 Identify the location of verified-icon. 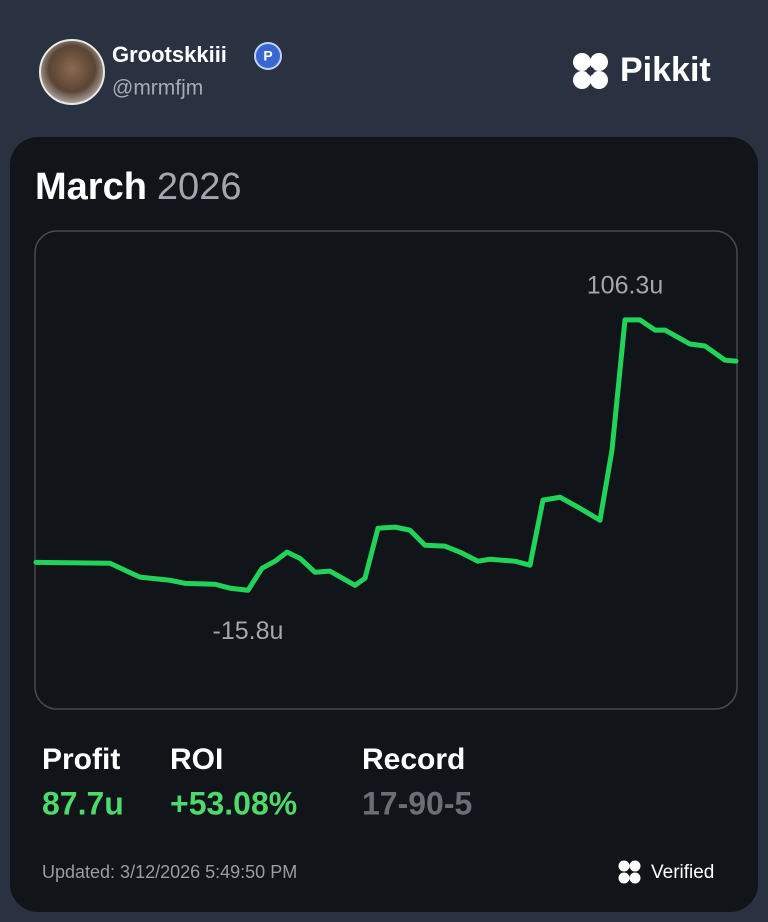
(629, 872).